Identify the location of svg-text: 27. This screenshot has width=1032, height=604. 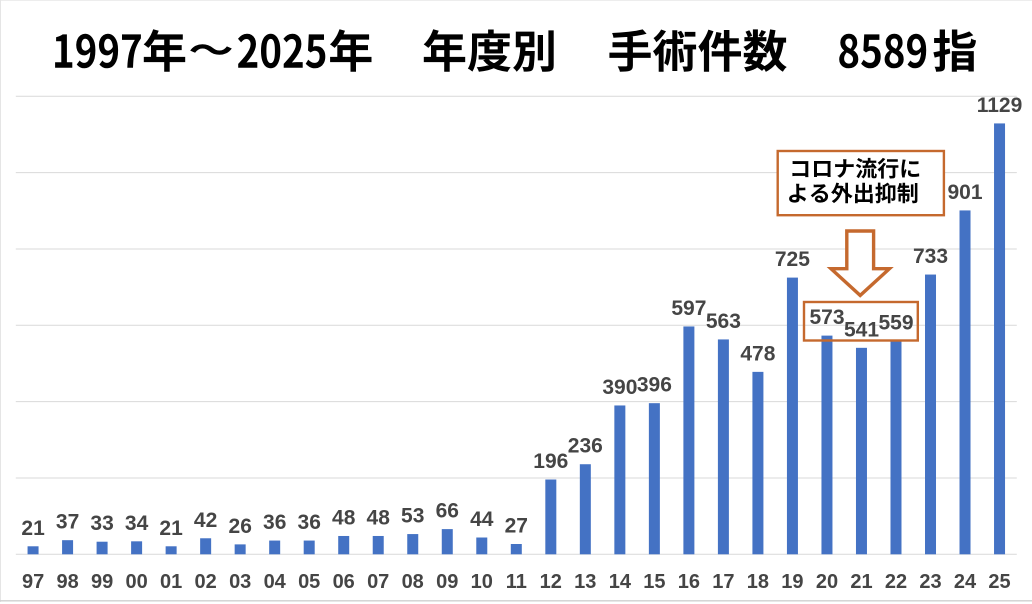
(516, 526).